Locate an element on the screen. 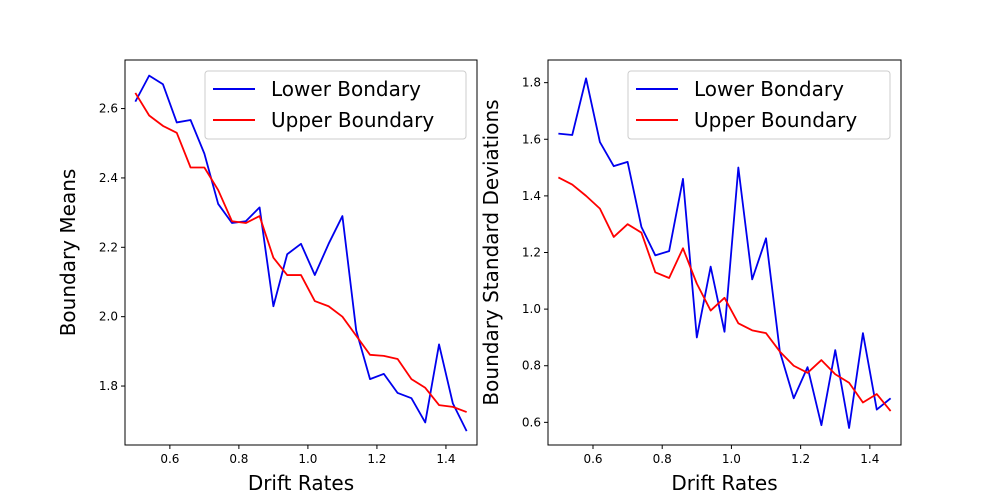 The height and width of the screenshot is (500, 1000). y-tick-label: 0.8 is located at coordinates (531, 366).